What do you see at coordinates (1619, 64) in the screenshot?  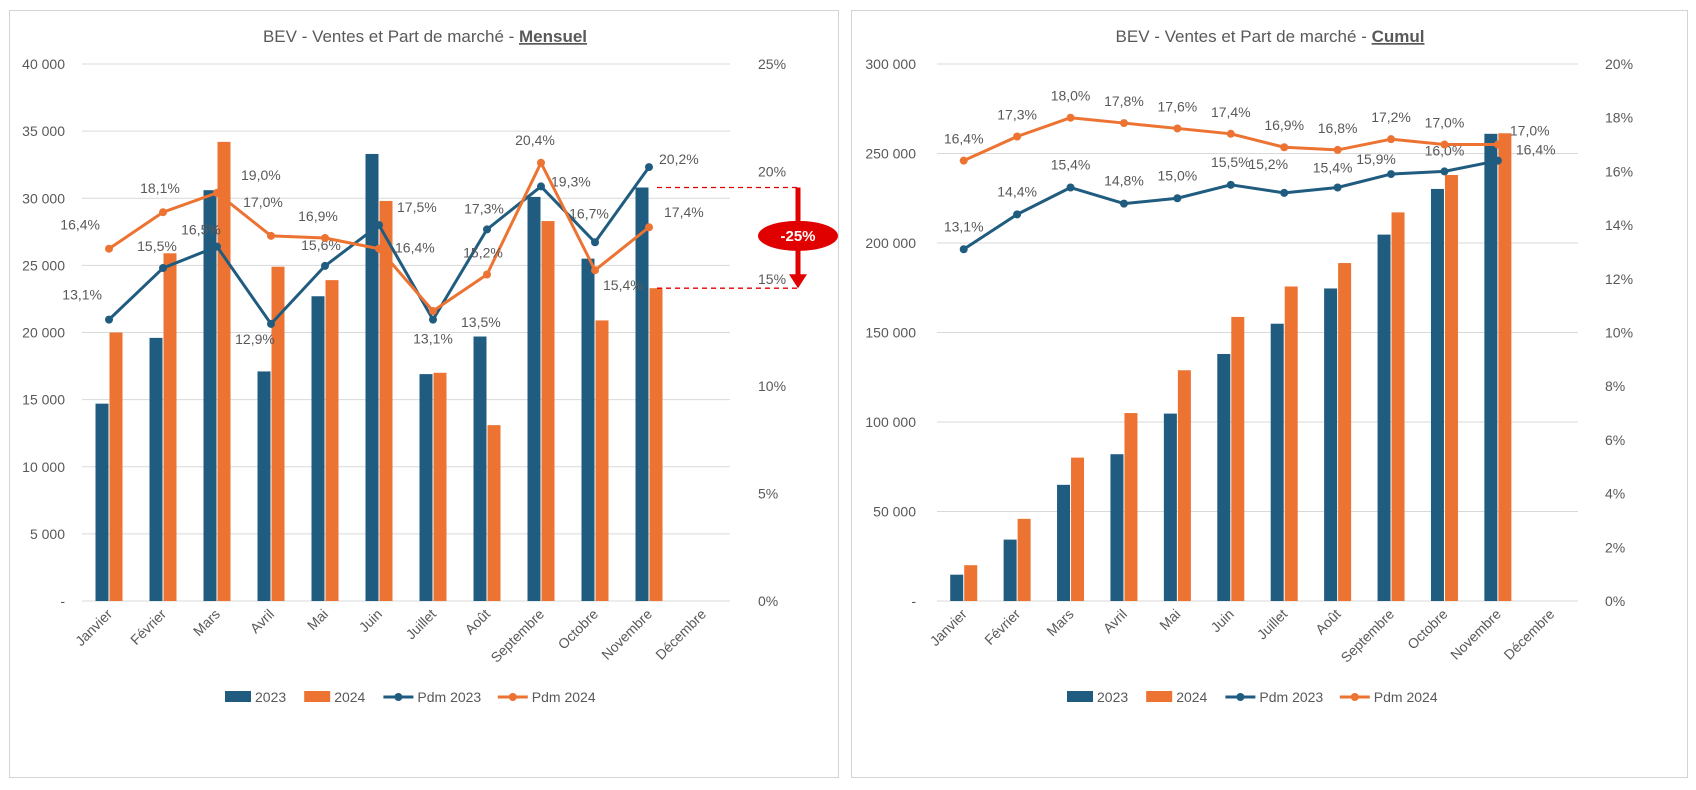 I see `y-right-tick-label: 20%` at bounding box center [1619, 64].